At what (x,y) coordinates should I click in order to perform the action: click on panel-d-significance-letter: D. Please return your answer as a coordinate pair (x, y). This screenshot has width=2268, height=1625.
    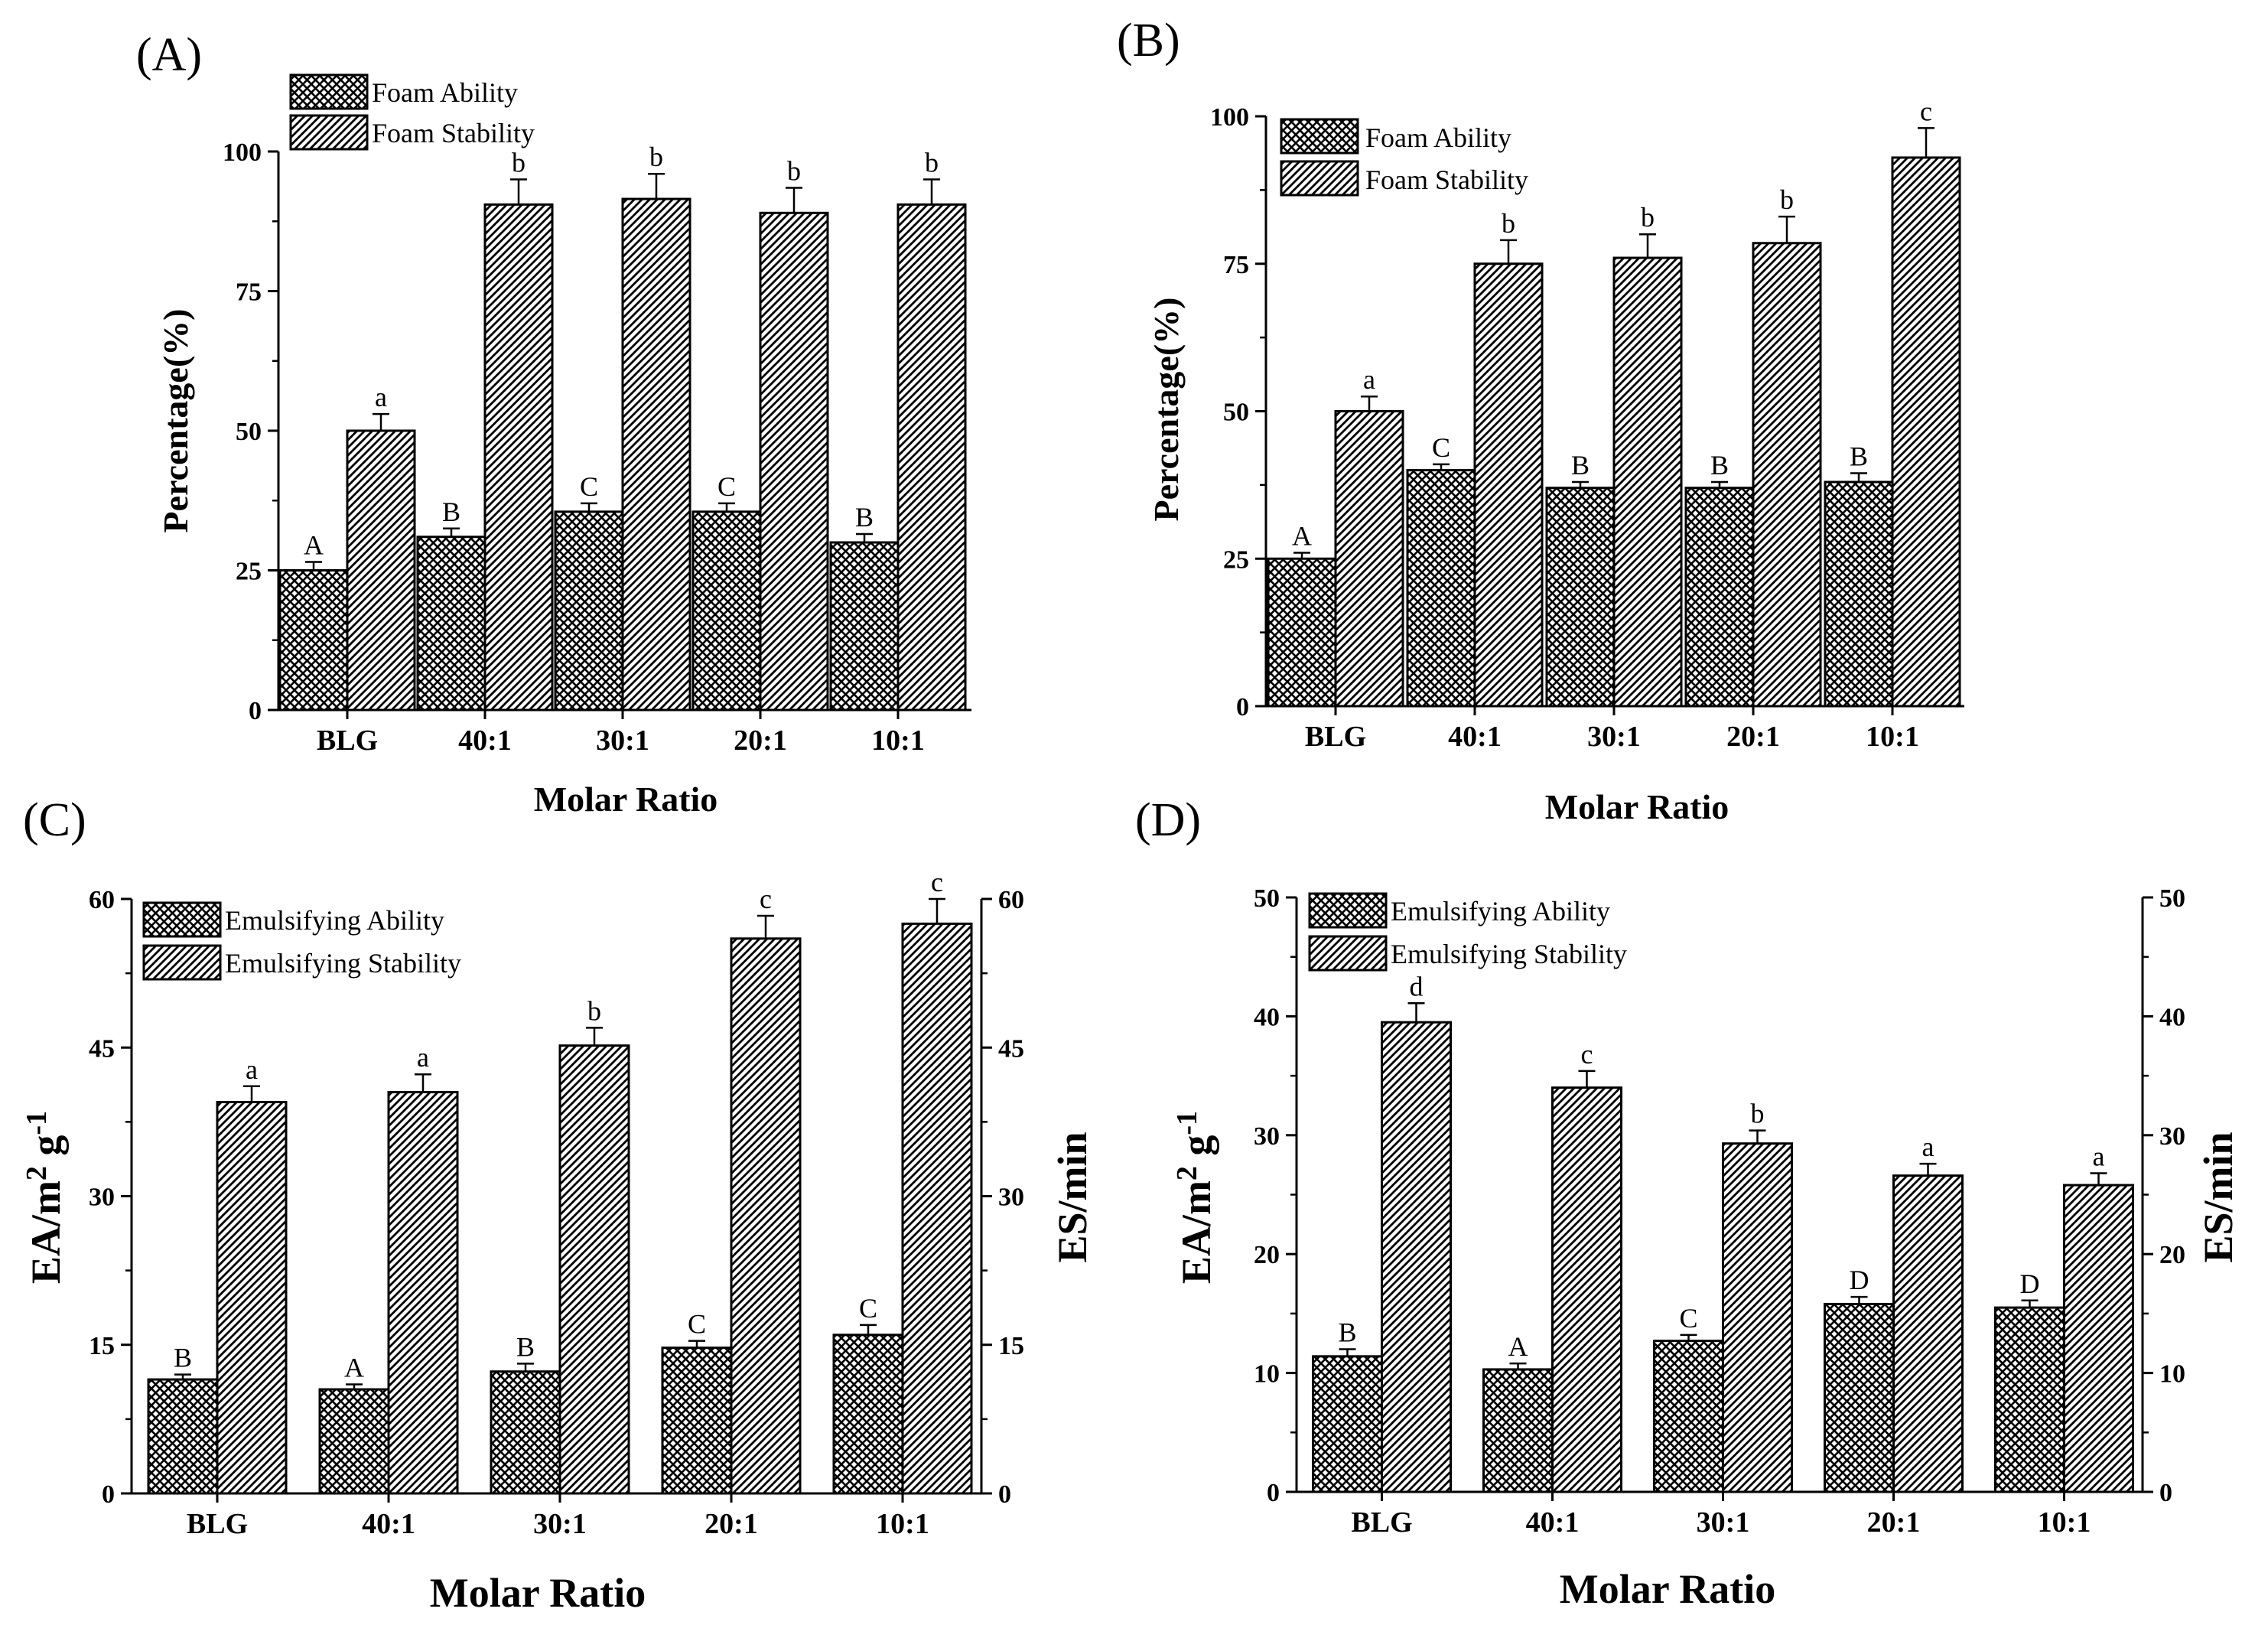
    Looking at the image, I should click on (1859, 1280).